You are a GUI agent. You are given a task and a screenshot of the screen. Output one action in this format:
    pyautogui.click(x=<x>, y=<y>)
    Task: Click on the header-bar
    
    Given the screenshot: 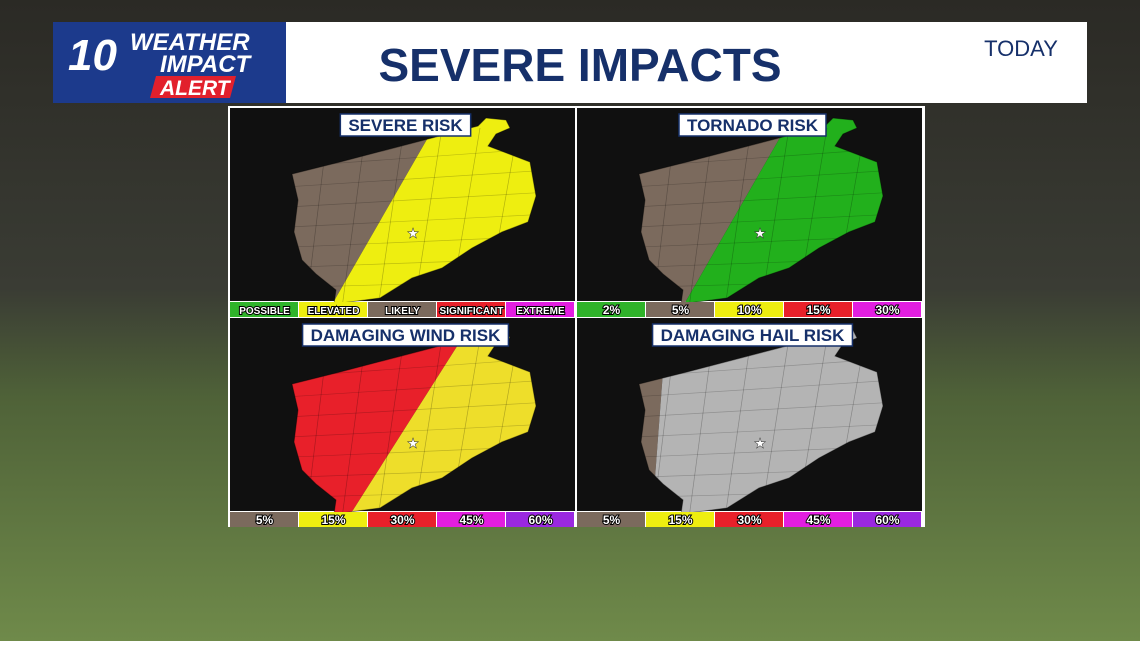 What is the action you would take?
    pyautogui.click(x=686, y=62)
    